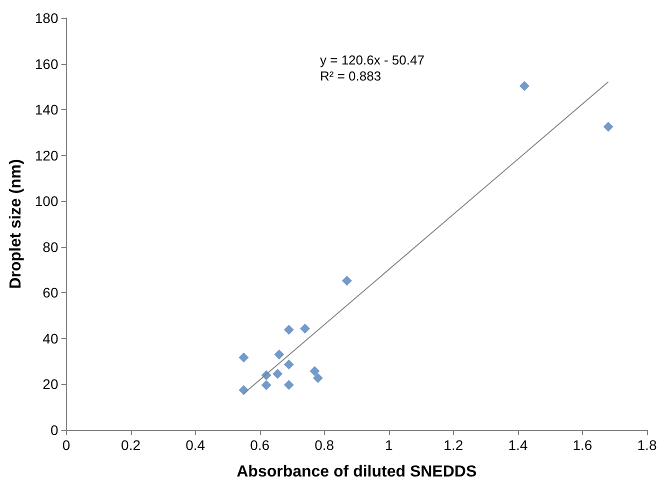  Describe the element at coordinates (647, 445) in the screenshot. I see `x-tick-label: 1.8` at that location.